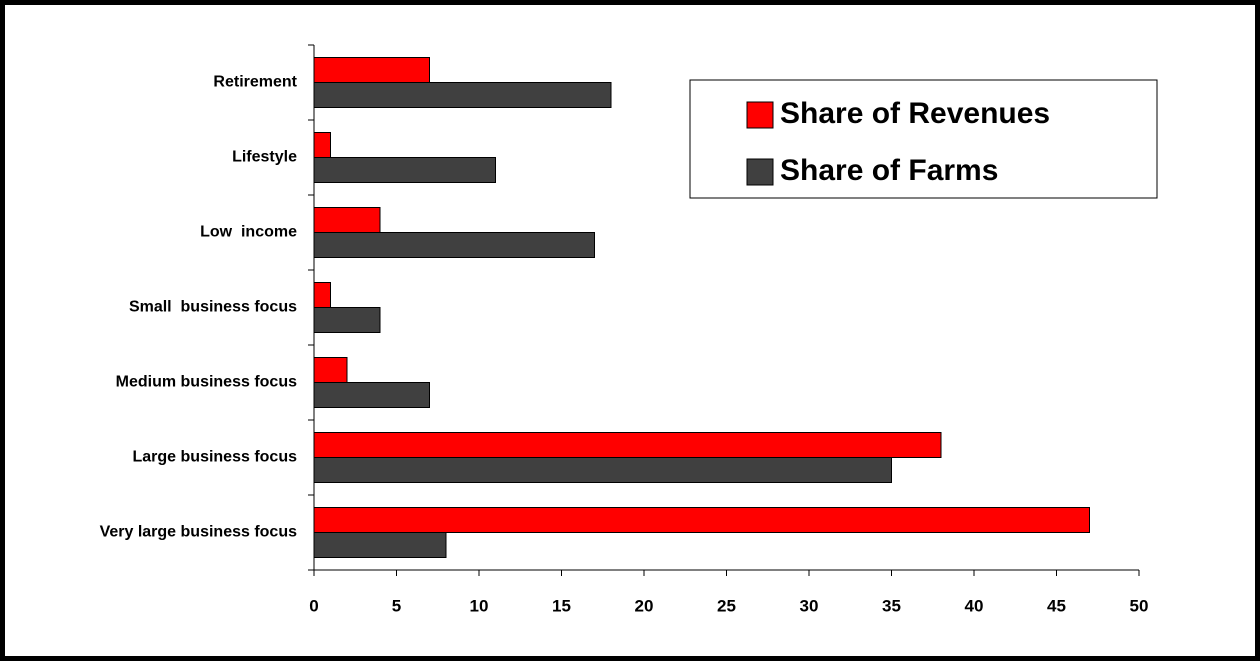  Describe the element at coordinates (199, 532) in the screenshot. I see `y-tick-label: Very large business focus` at that location.